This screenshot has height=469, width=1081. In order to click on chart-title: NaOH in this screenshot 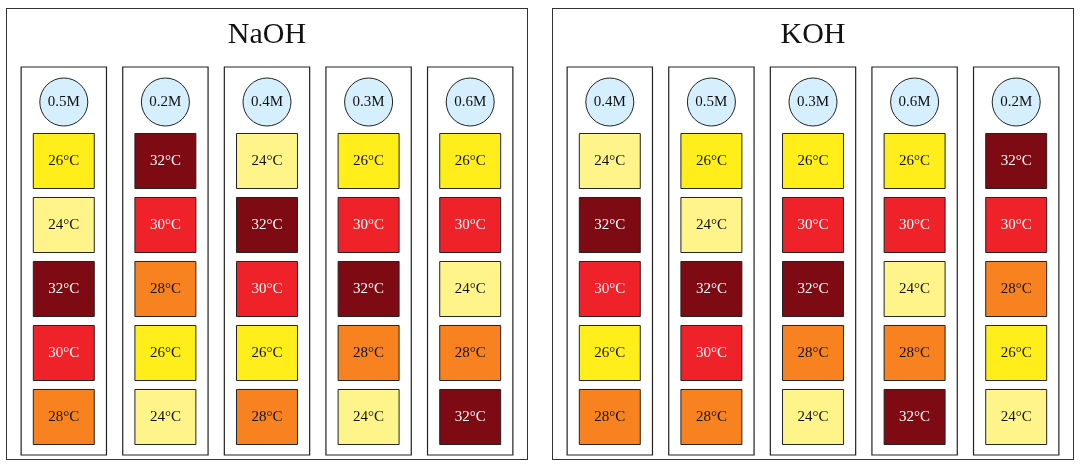, I will do `click(267, 32)`.